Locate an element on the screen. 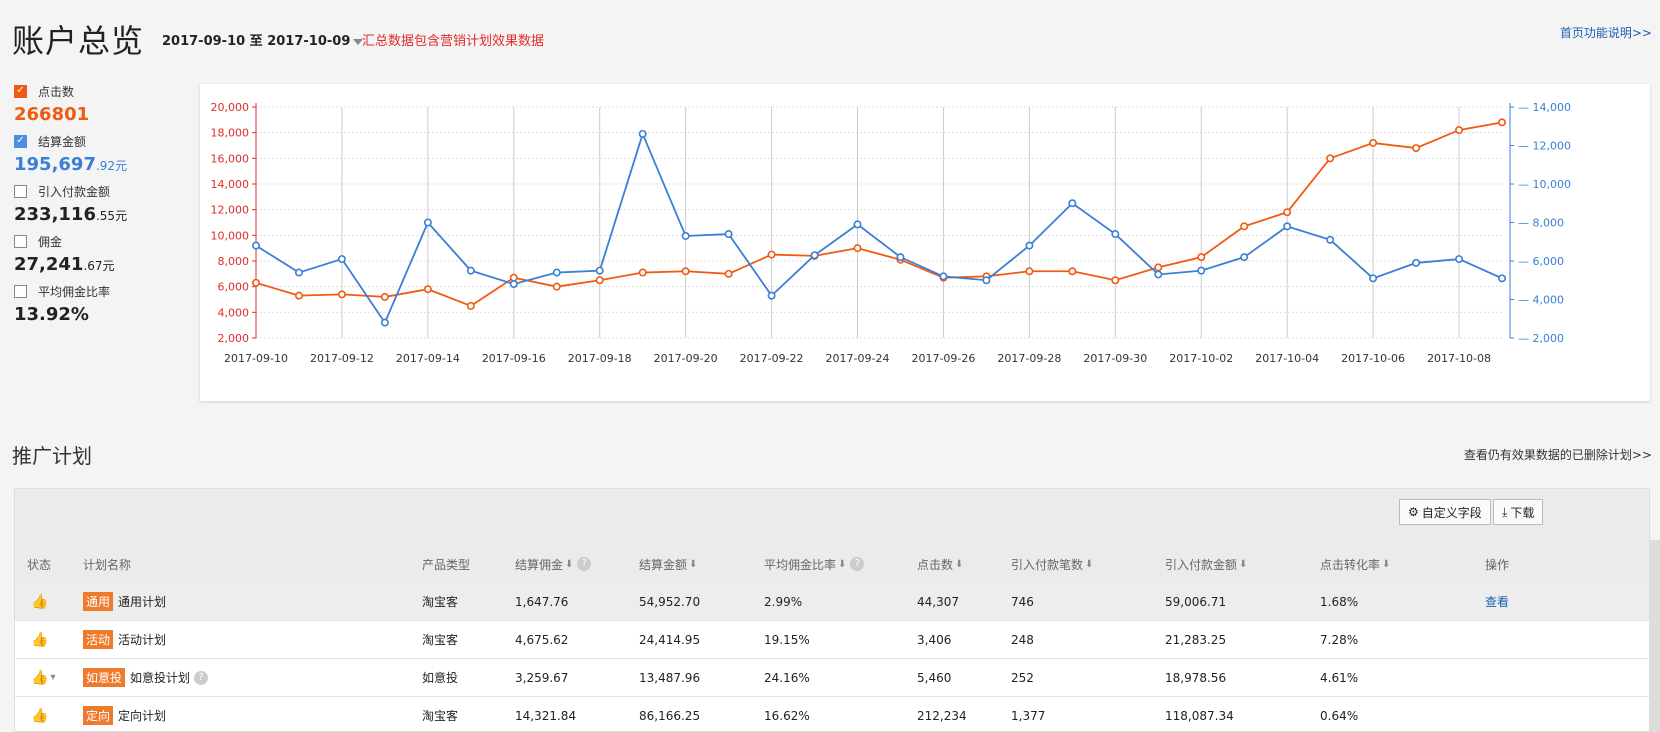 The width and height of the screenshot is (1660, 732). metric-value: 266801 is located at coordinates (104, 115).